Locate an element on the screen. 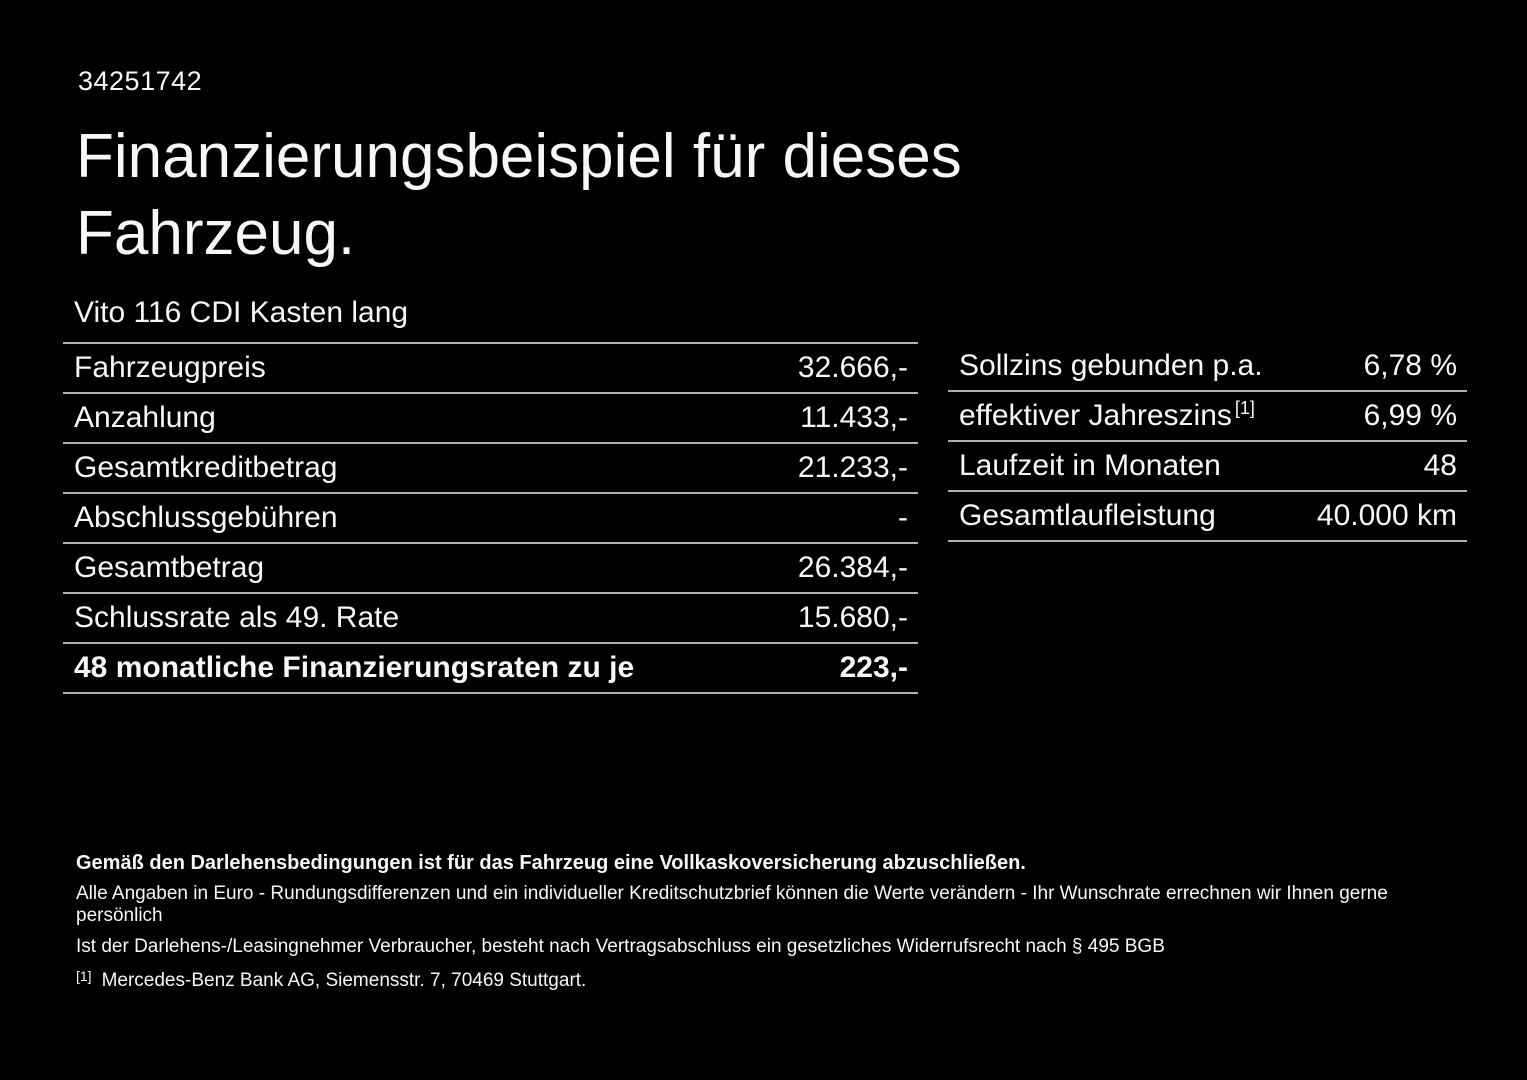 The height and width of the screenshot is (1080, 1527). footnote-marker: [1] is located at coordinates (84, 976).